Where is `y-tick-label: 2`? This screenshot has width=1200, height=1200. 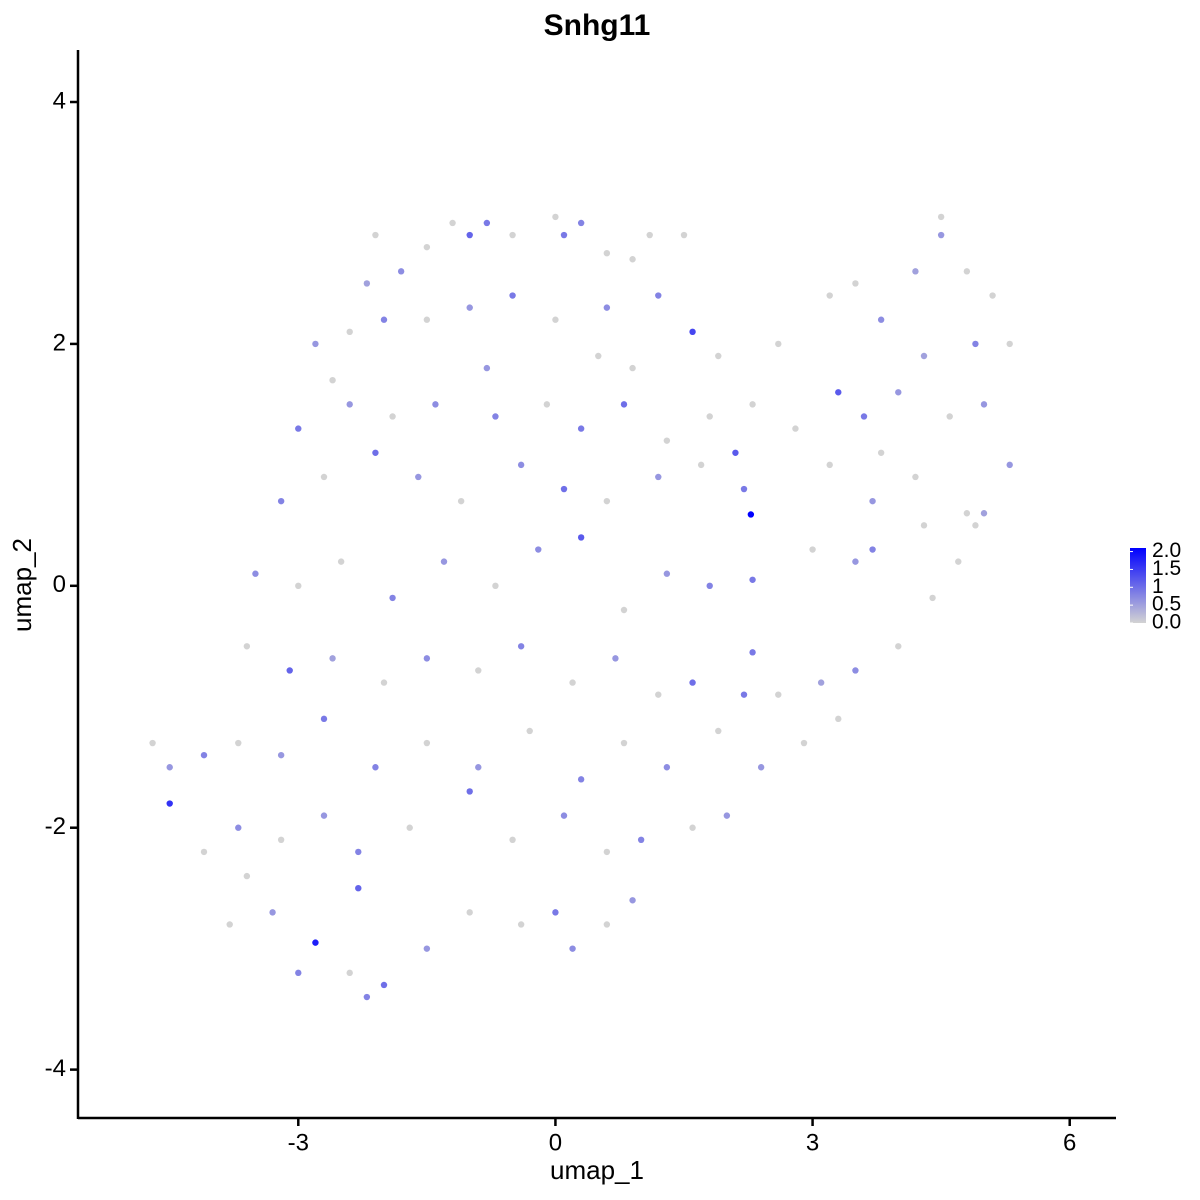 y-tick-label: 2 is located at coordinates (59, 342).